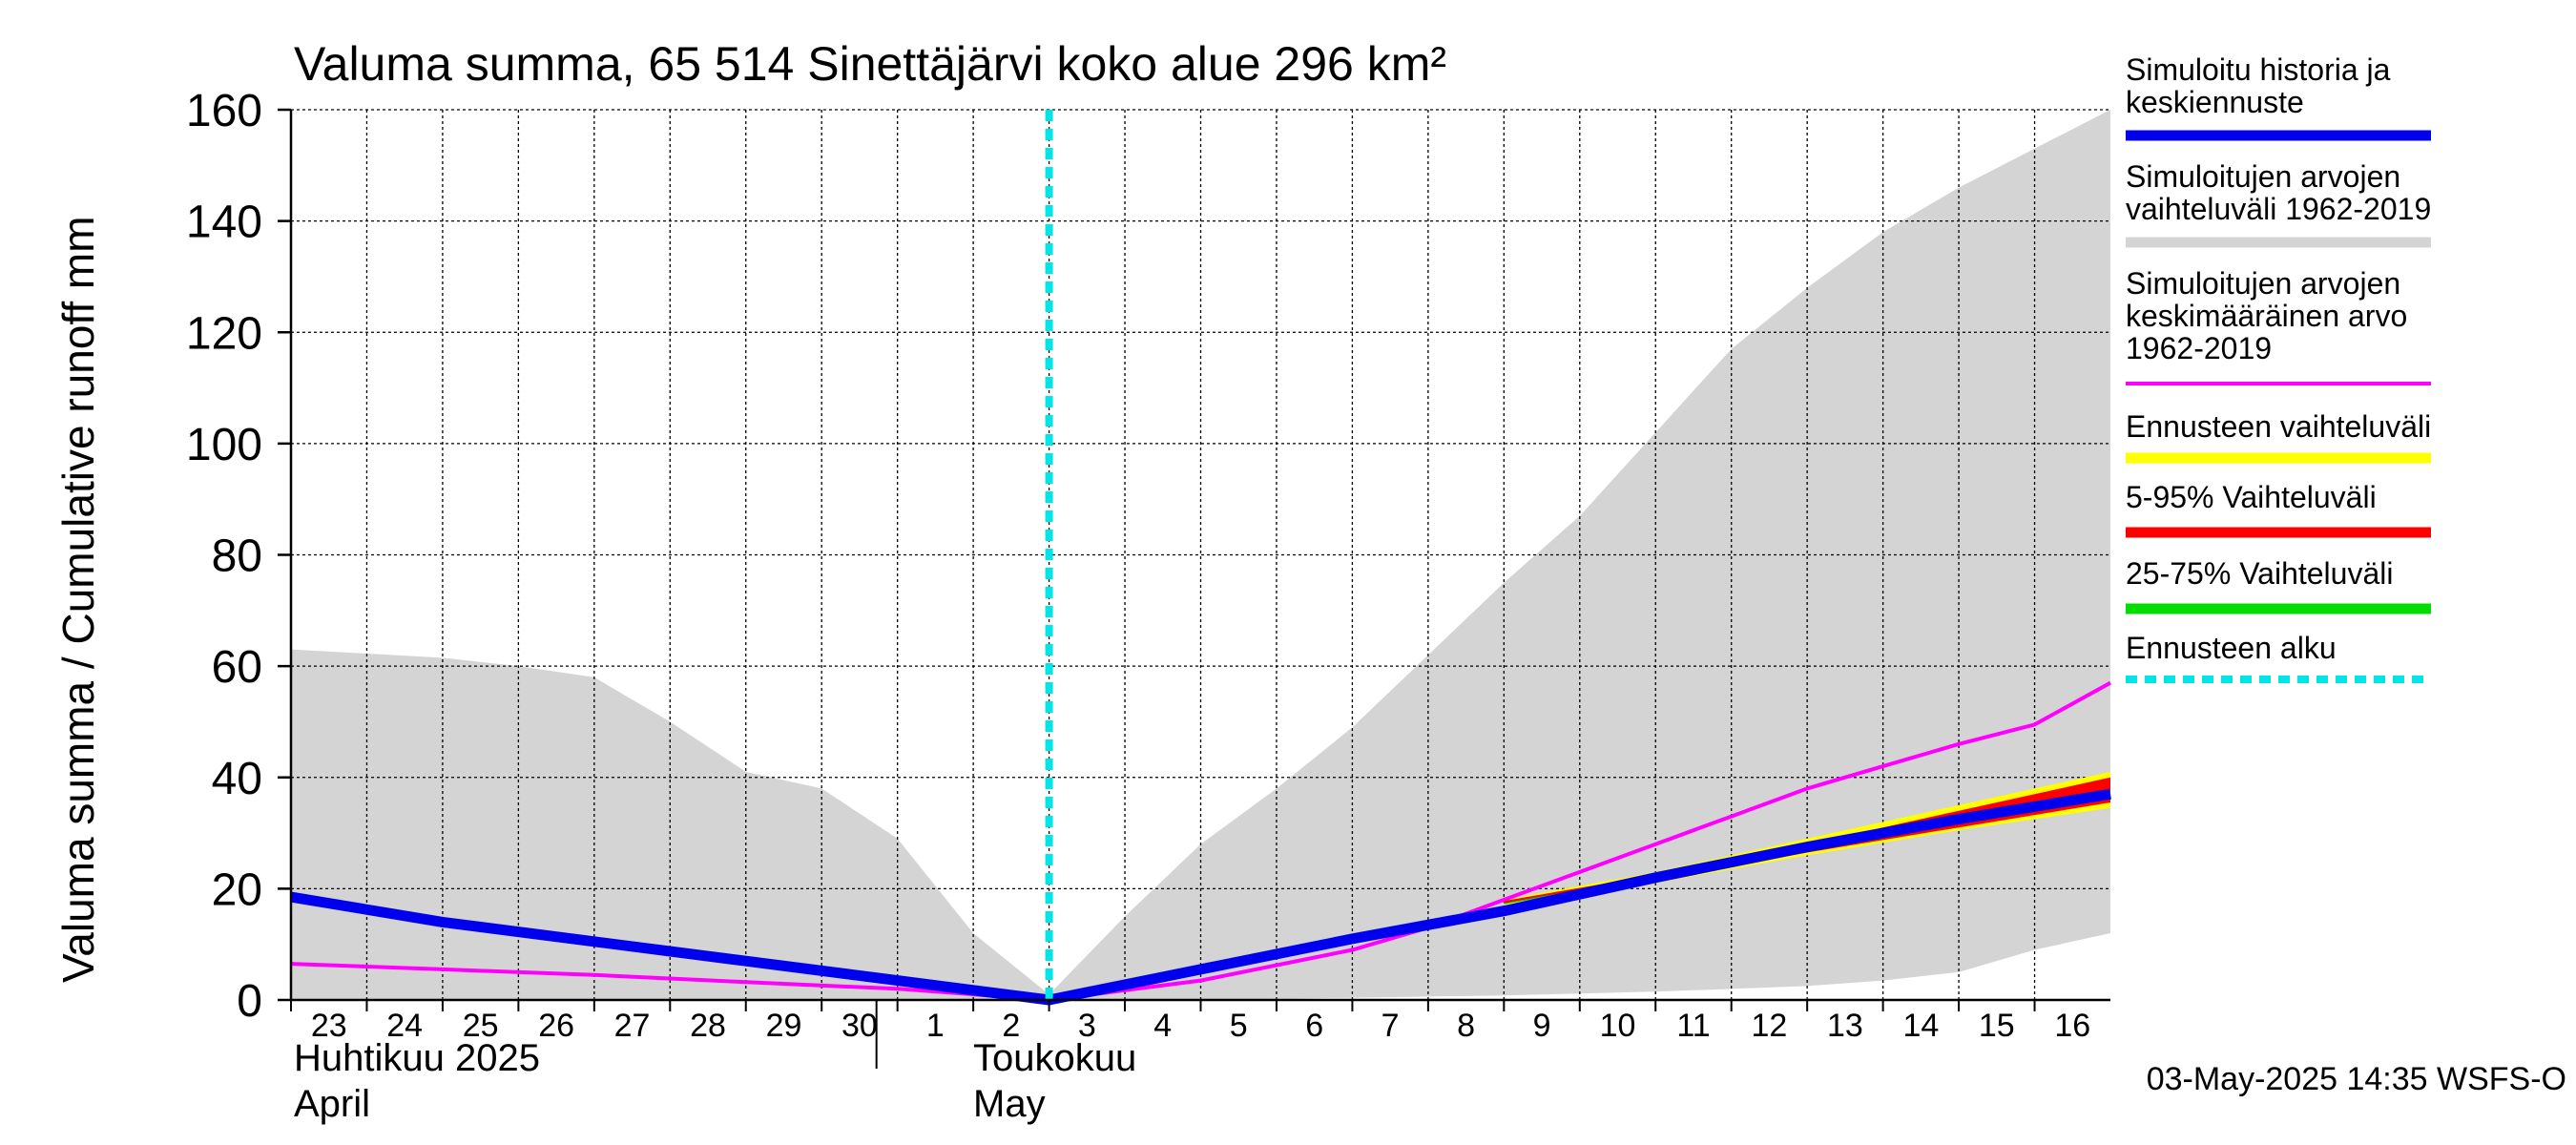 Image resolution: width=2576 pixels, height=1145 pixels. What do you see at coordinates (1239, 1026) in the screenshot?
I see `x-tick-label: 5` at bounding box center [1239, 1026].